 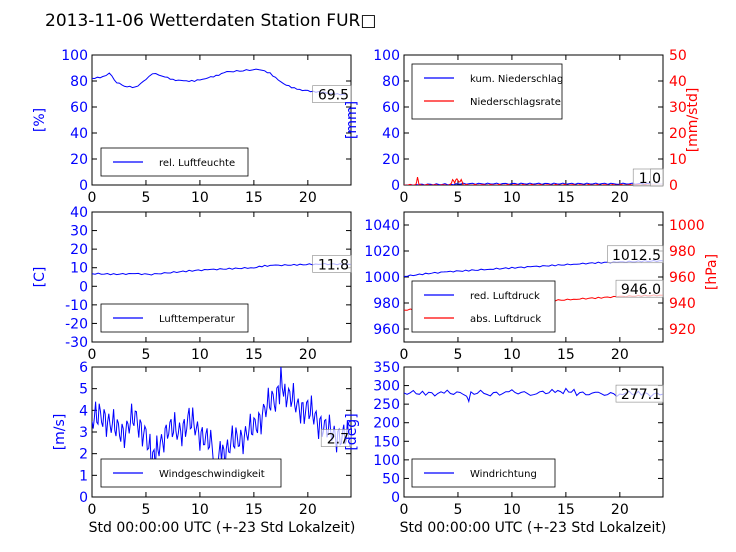 What do you see at coordinates (391, 108) in the screenshot?
I see `y-tick-label: 60` at bounding box center [391, 108].